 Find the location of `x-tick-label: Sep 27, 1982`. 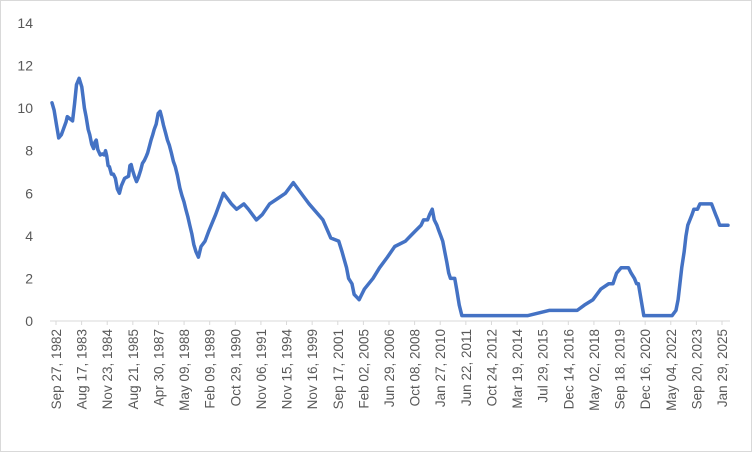

x-tick-label: Sep 27, 1982 is located at coordinates (56, 369).